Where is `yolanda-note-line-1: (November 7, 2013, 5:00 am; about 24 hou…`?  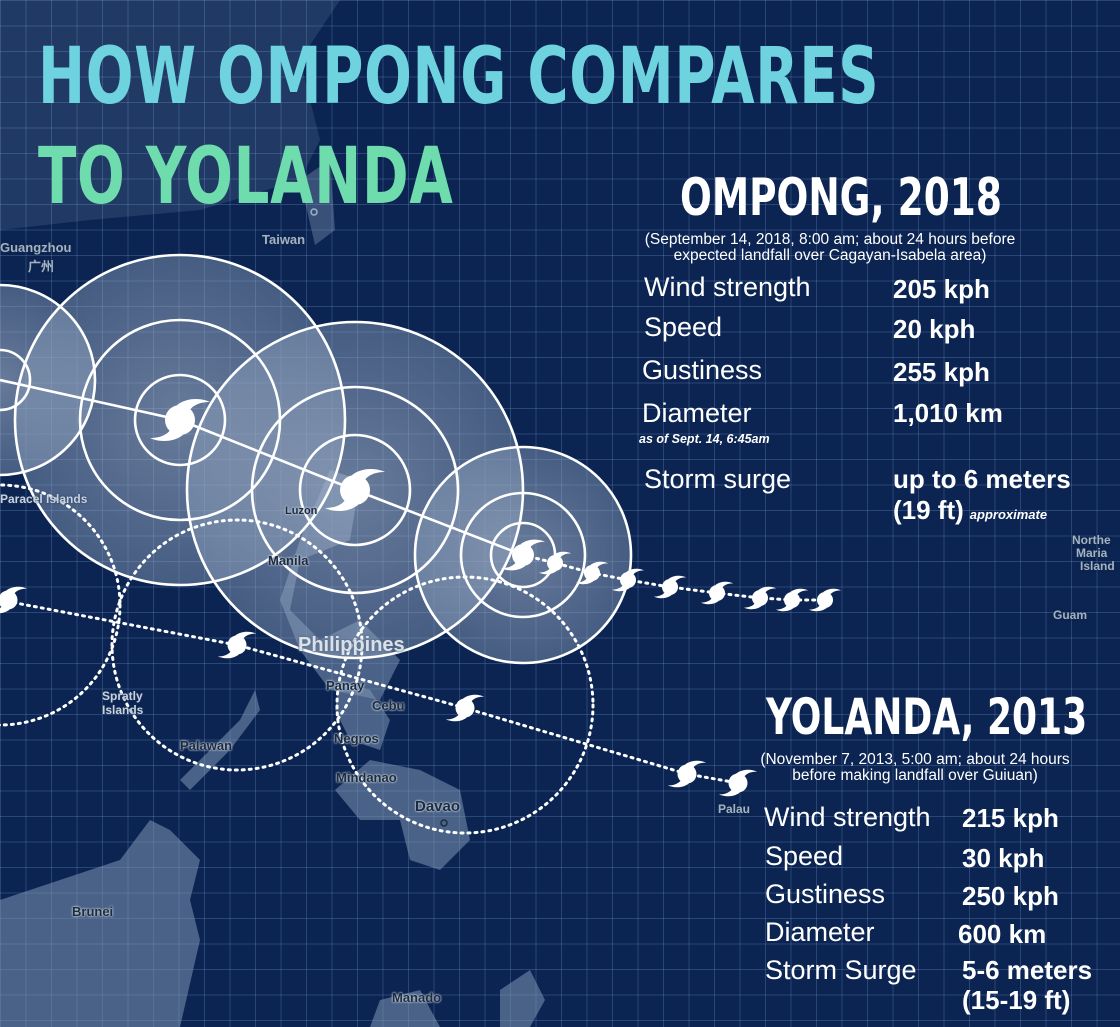 yolanda-note-line-1: (November 7, 2013, 5:00 am; about 24 hou… is located at coordinates (915, 759).